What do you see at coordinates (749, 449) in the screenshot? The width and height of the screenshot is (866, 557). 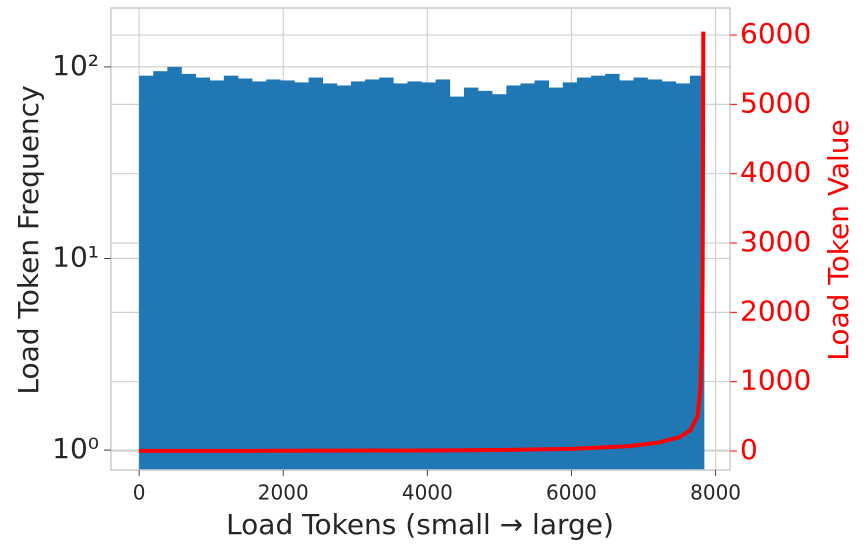 I see `y2-tick-label: 0` at bounding box center [749, 449].